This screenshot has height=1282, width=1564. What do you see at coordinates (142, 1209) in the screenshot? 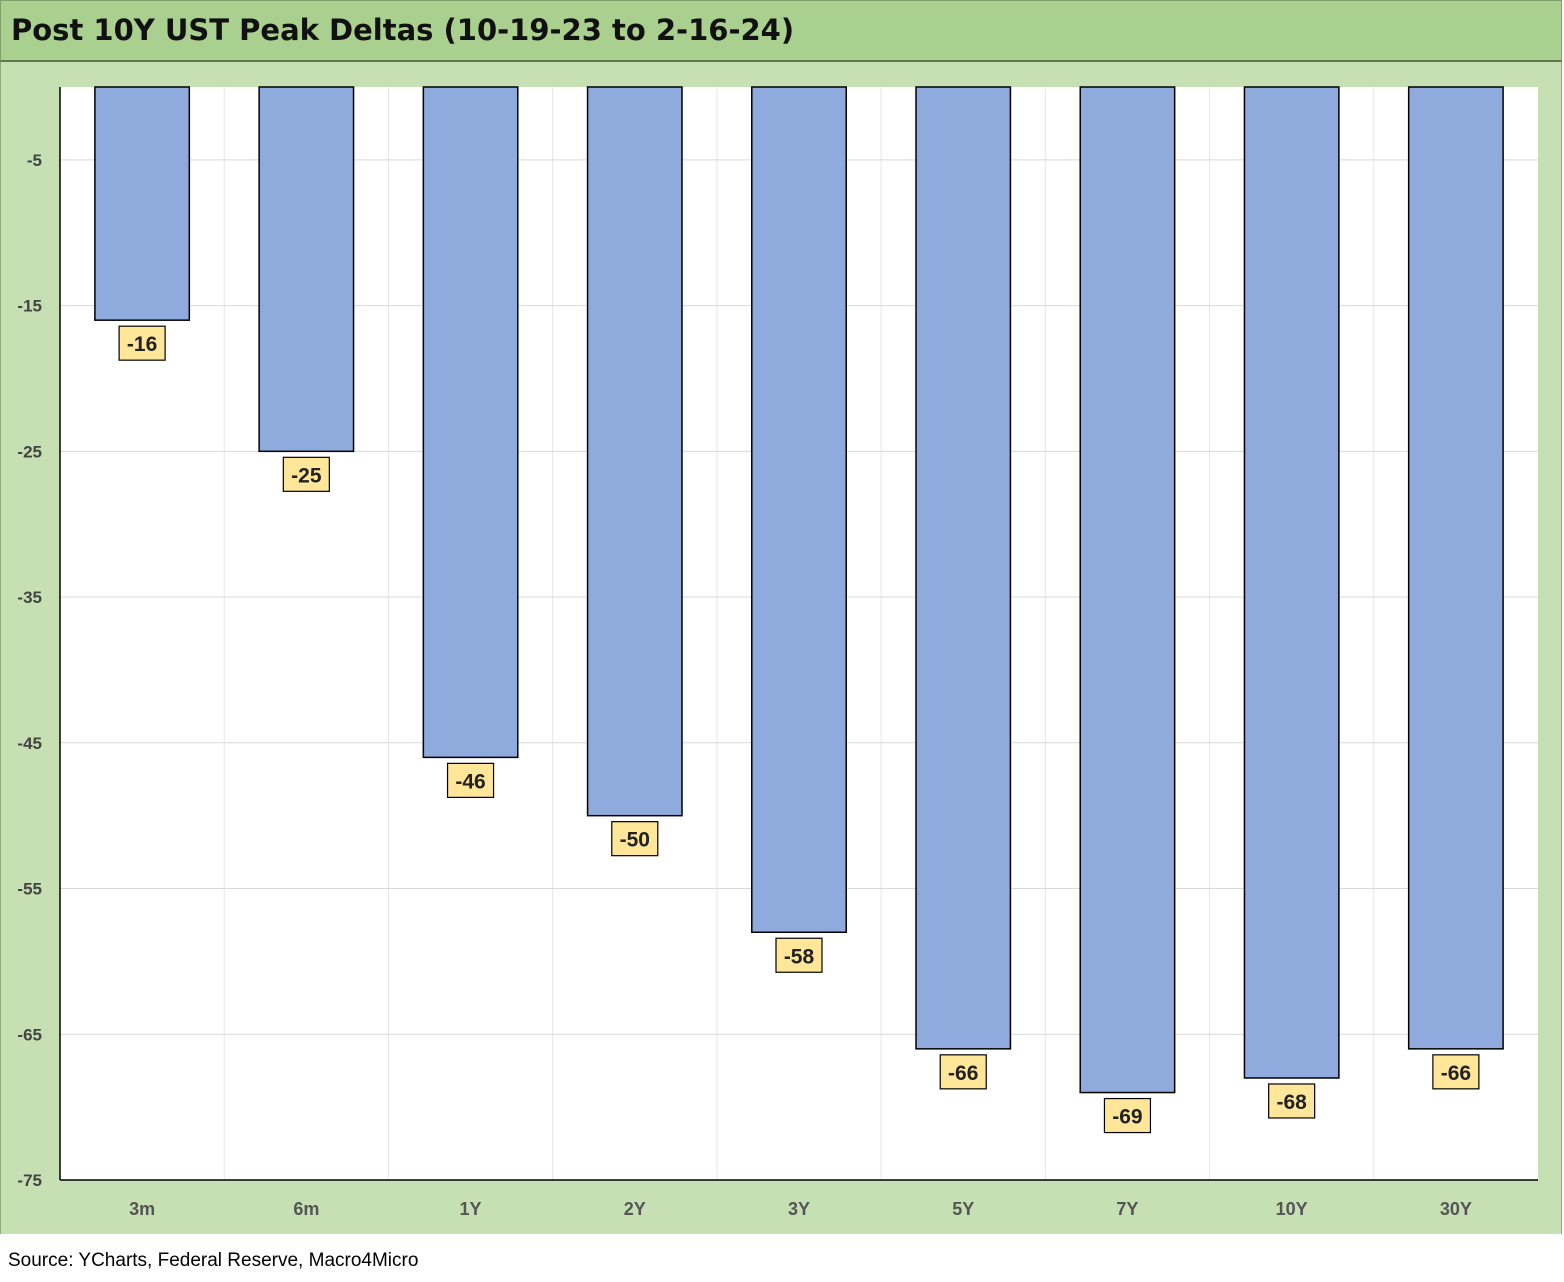
I see `x-tick-label: 3m` at bounding box center [142, 1209].